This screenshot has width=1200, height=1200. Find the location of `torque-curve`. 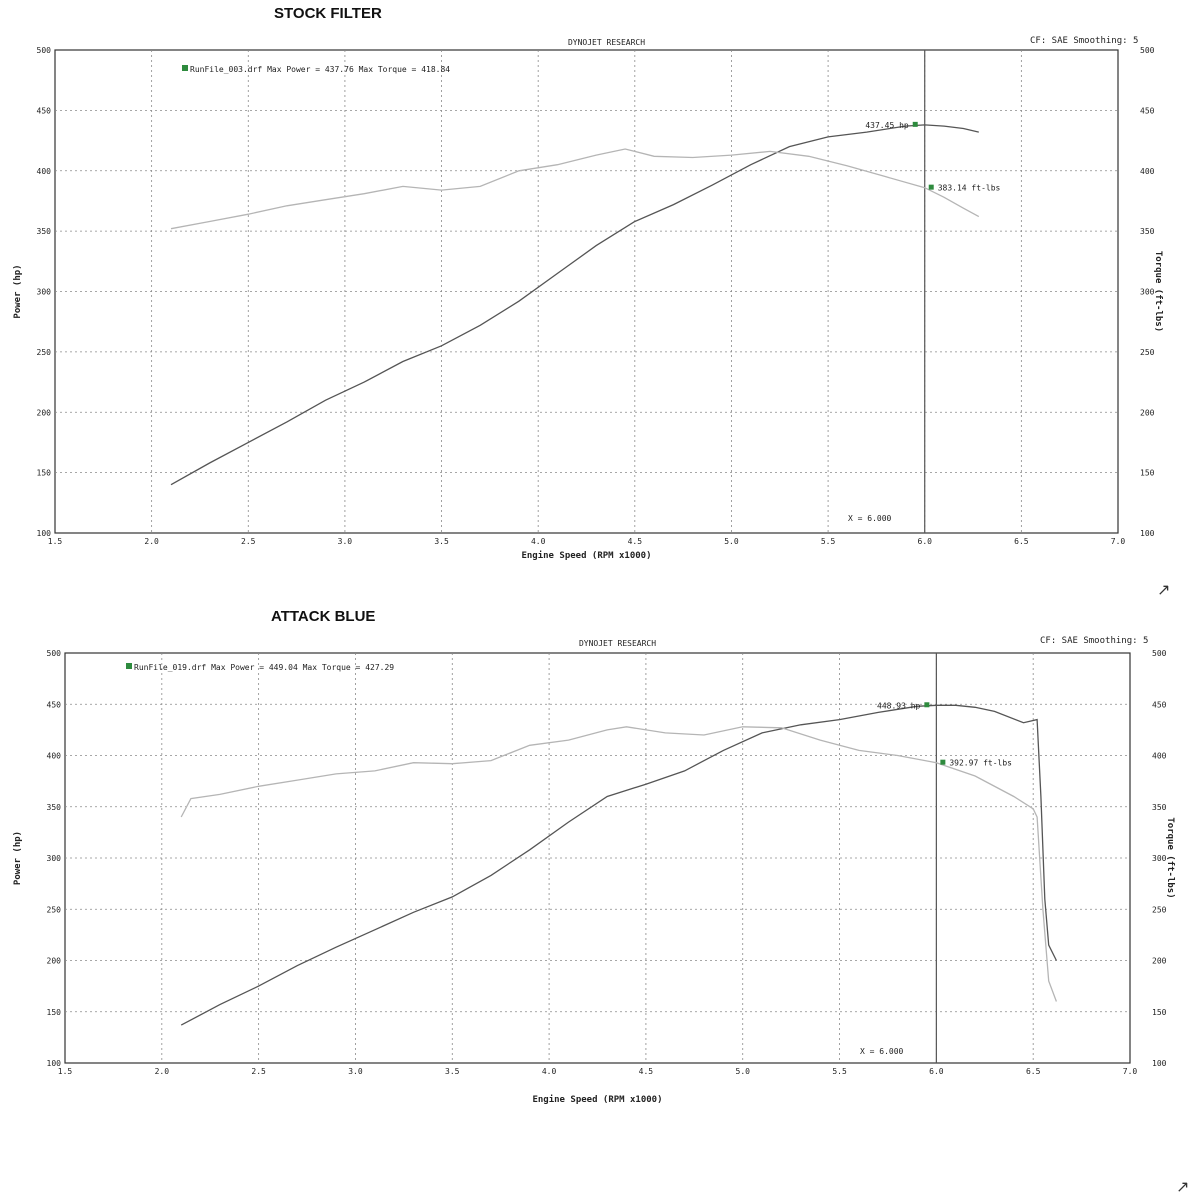

torque-curve is located at coordinates (575, 189).